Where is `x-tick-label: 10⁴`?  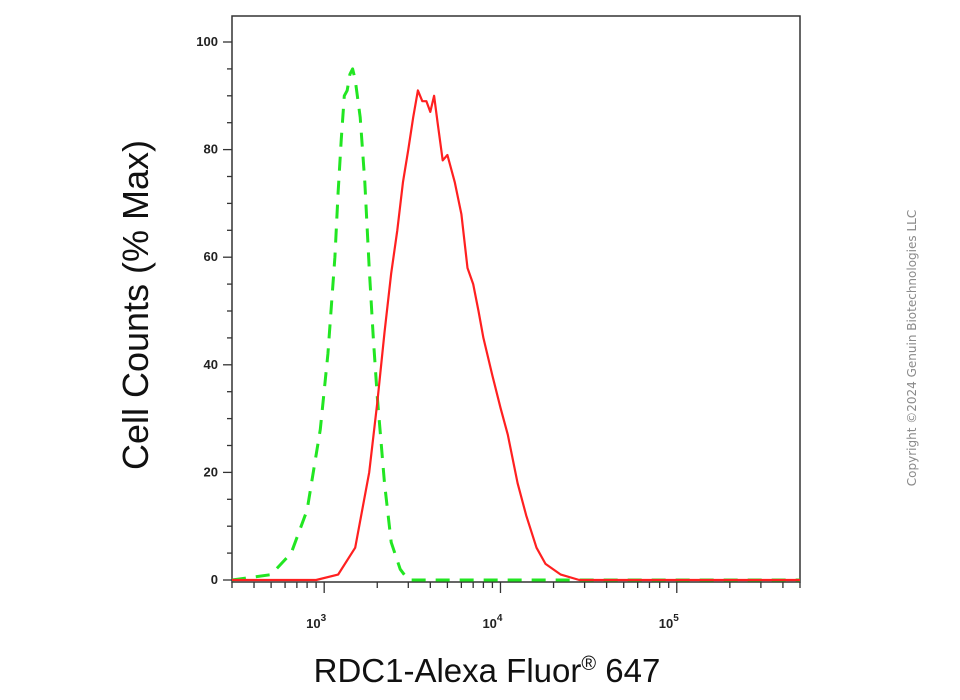
x-tick-label: 10⁴ is located at coordinates (492, 622).